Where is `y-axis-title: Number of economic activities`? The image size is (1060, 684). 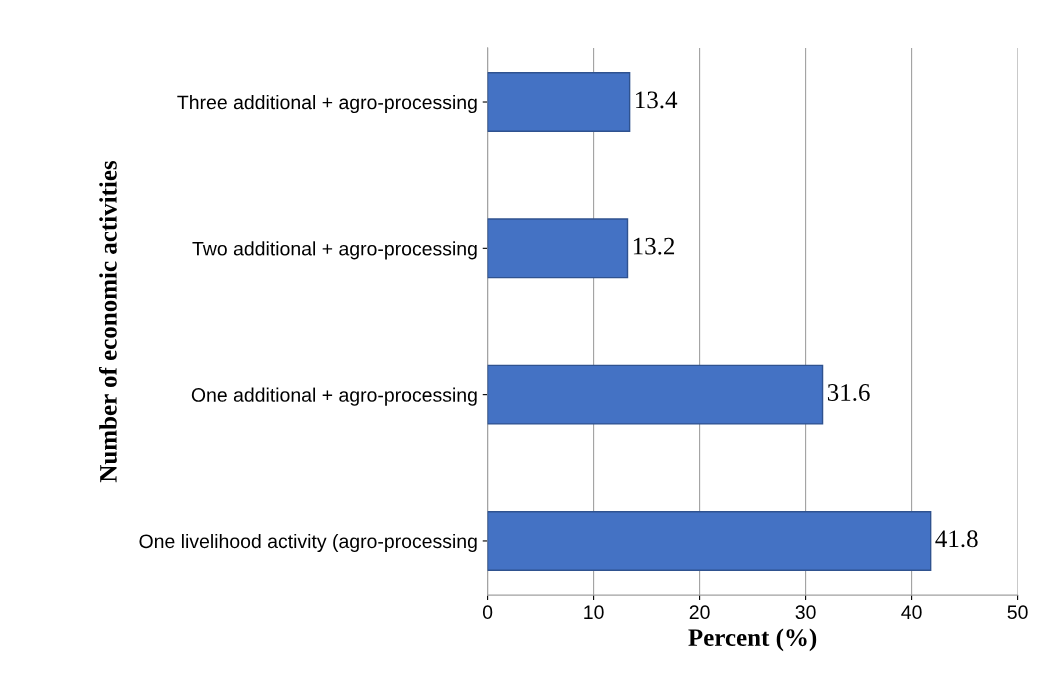
y-axis-title: Number of economic activities is located at coordinates (107, 321).